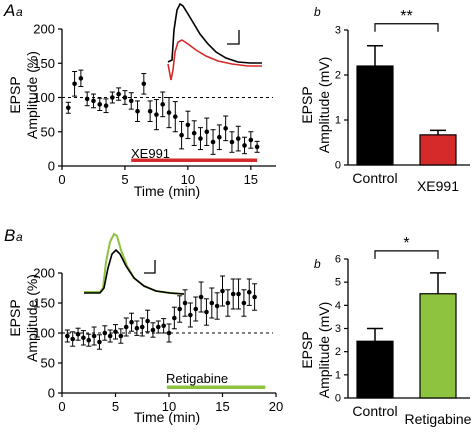 The image size is (472, 442). Describe the element at coordinates (438, 150) in the screenshot. I see `bar-xe991` at that location.